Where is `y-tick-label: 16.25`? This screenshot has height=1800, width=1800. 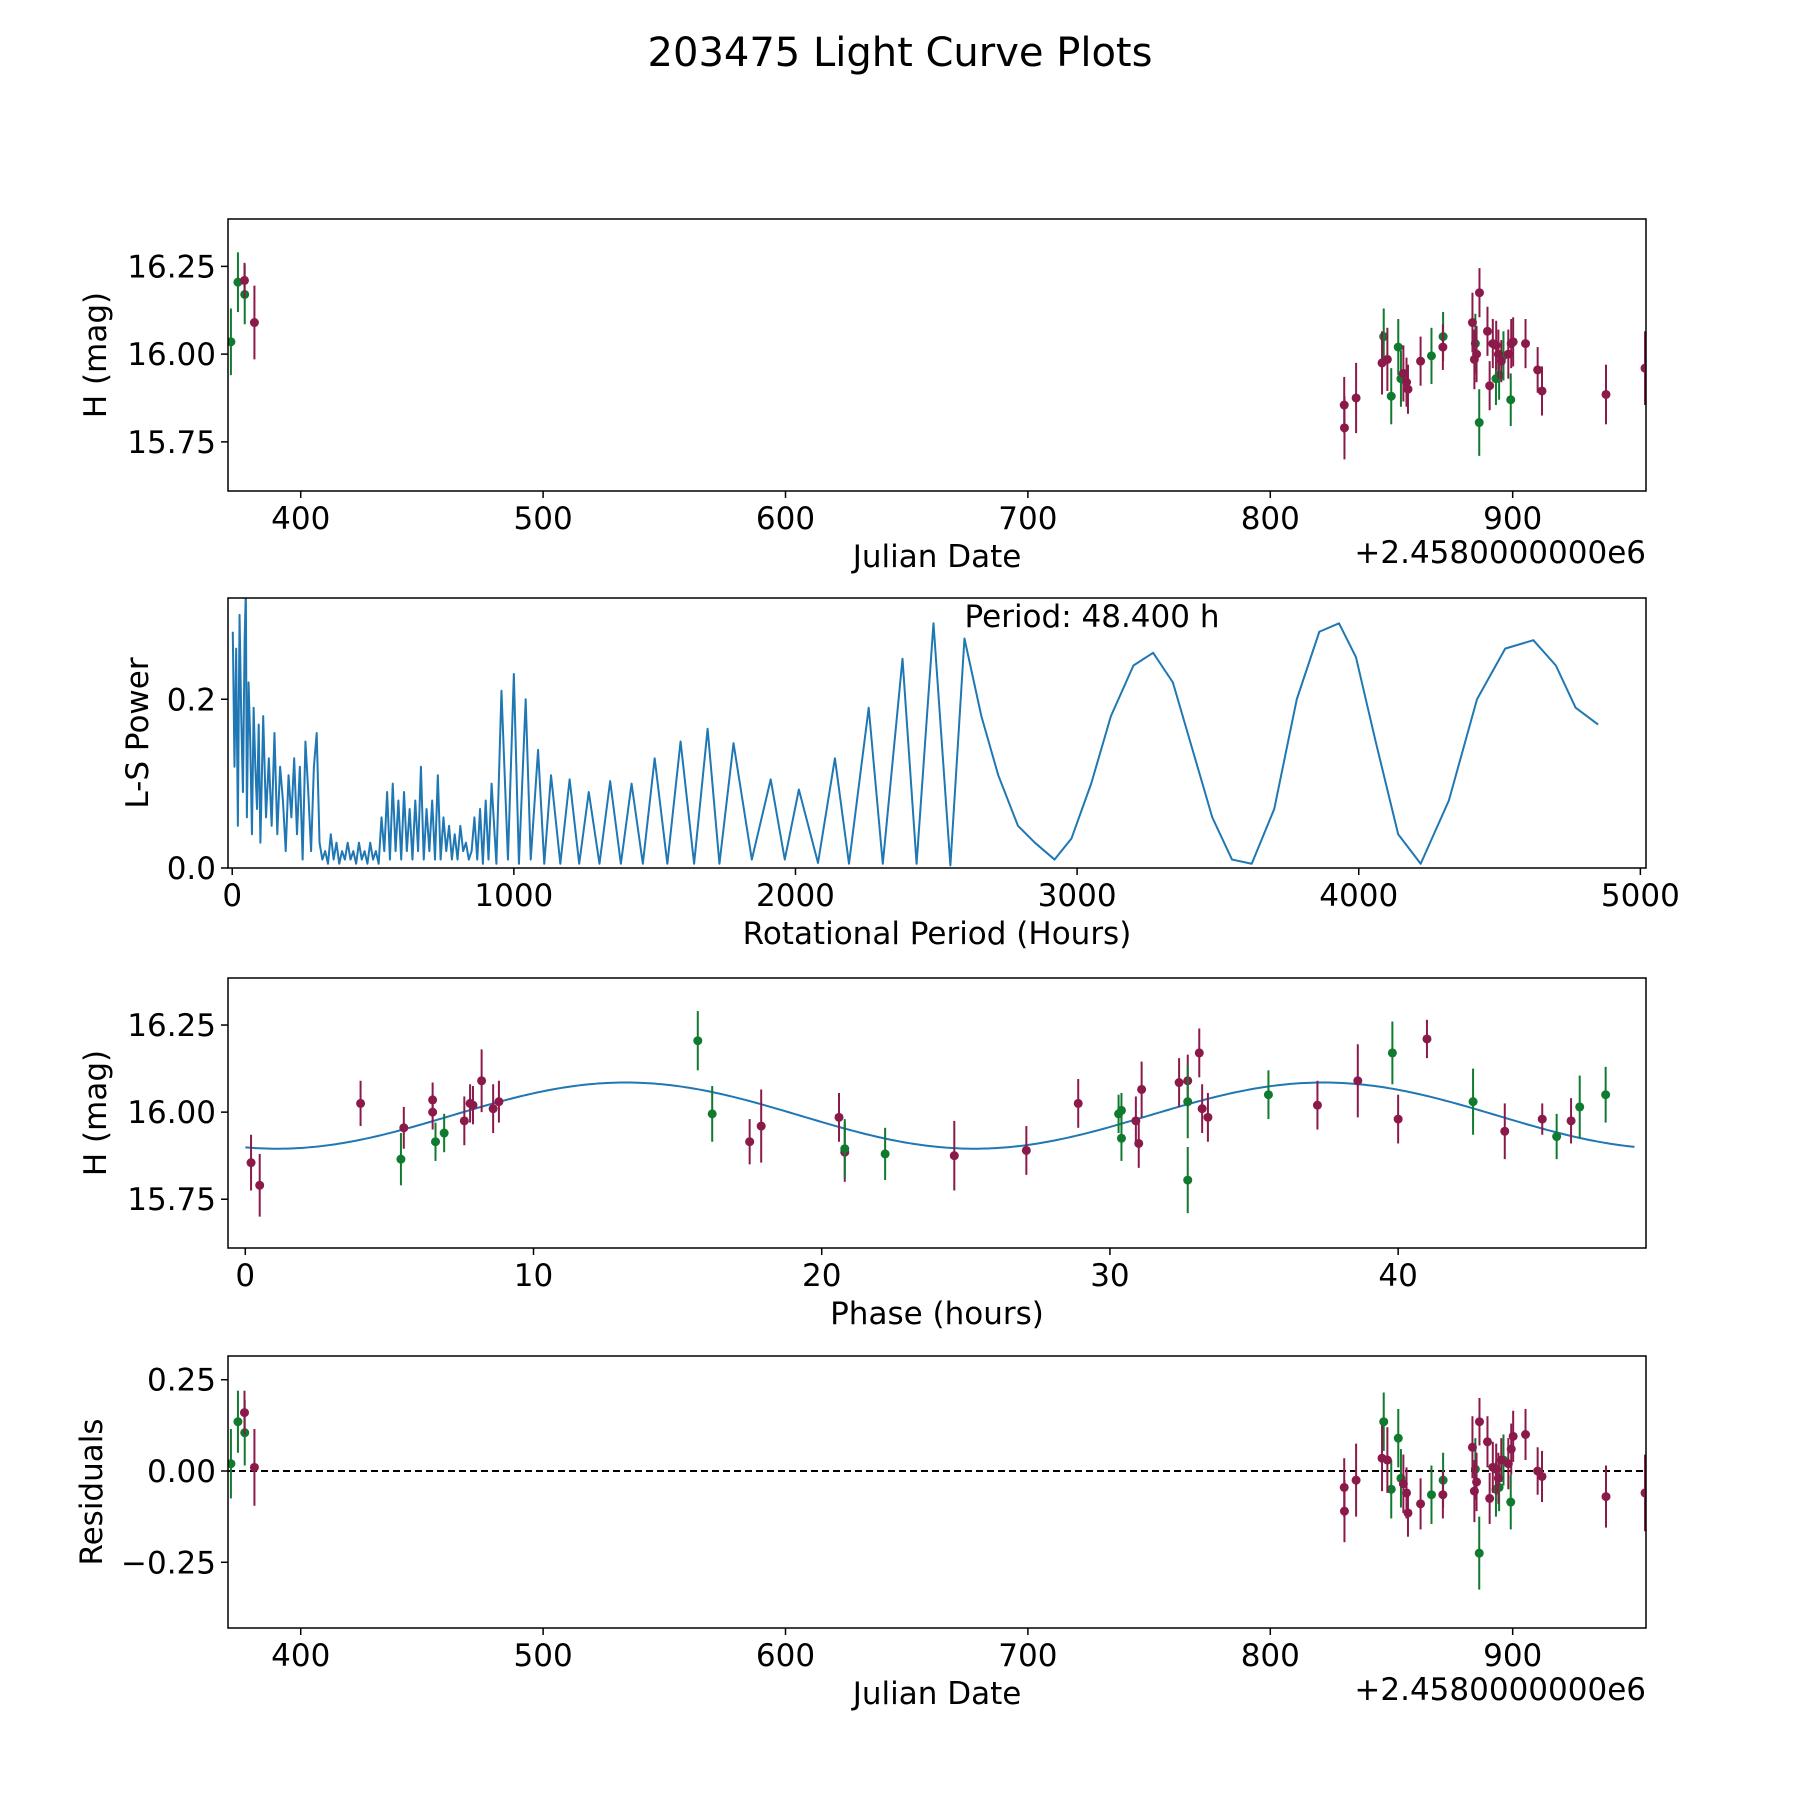 y-tick-label: 16.25 is located at coordinates (171, 267).